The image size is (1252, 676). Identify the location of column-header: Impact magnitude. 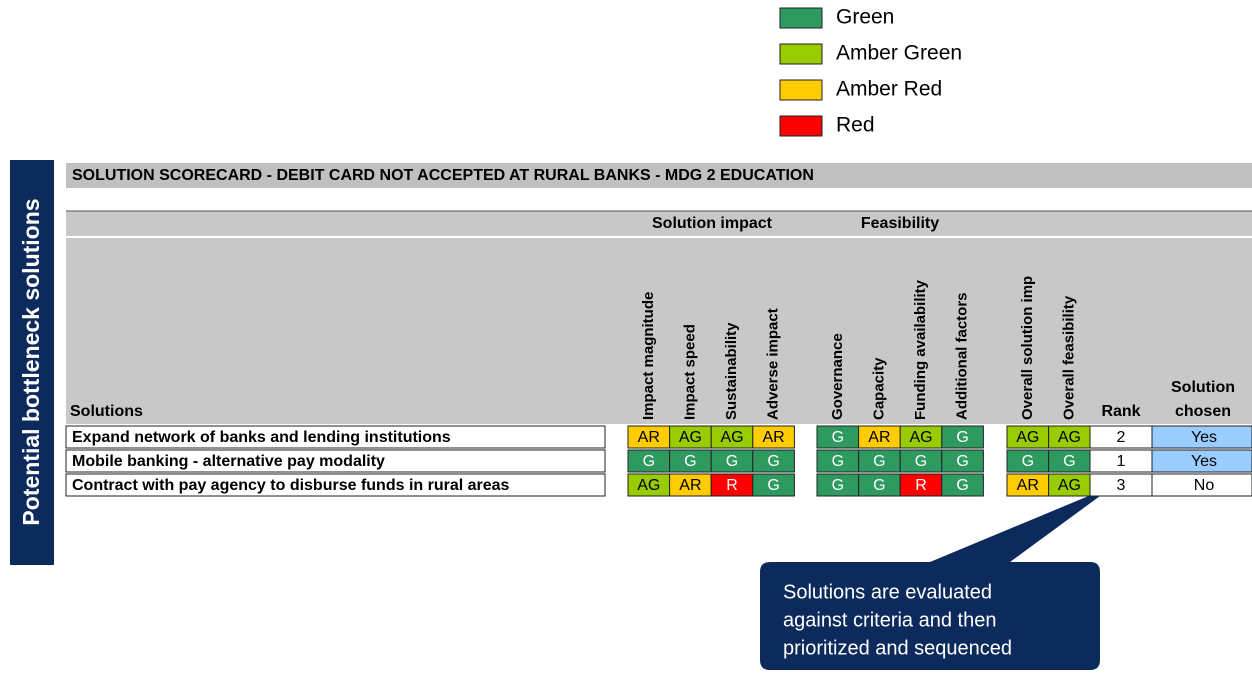
(648, 356).